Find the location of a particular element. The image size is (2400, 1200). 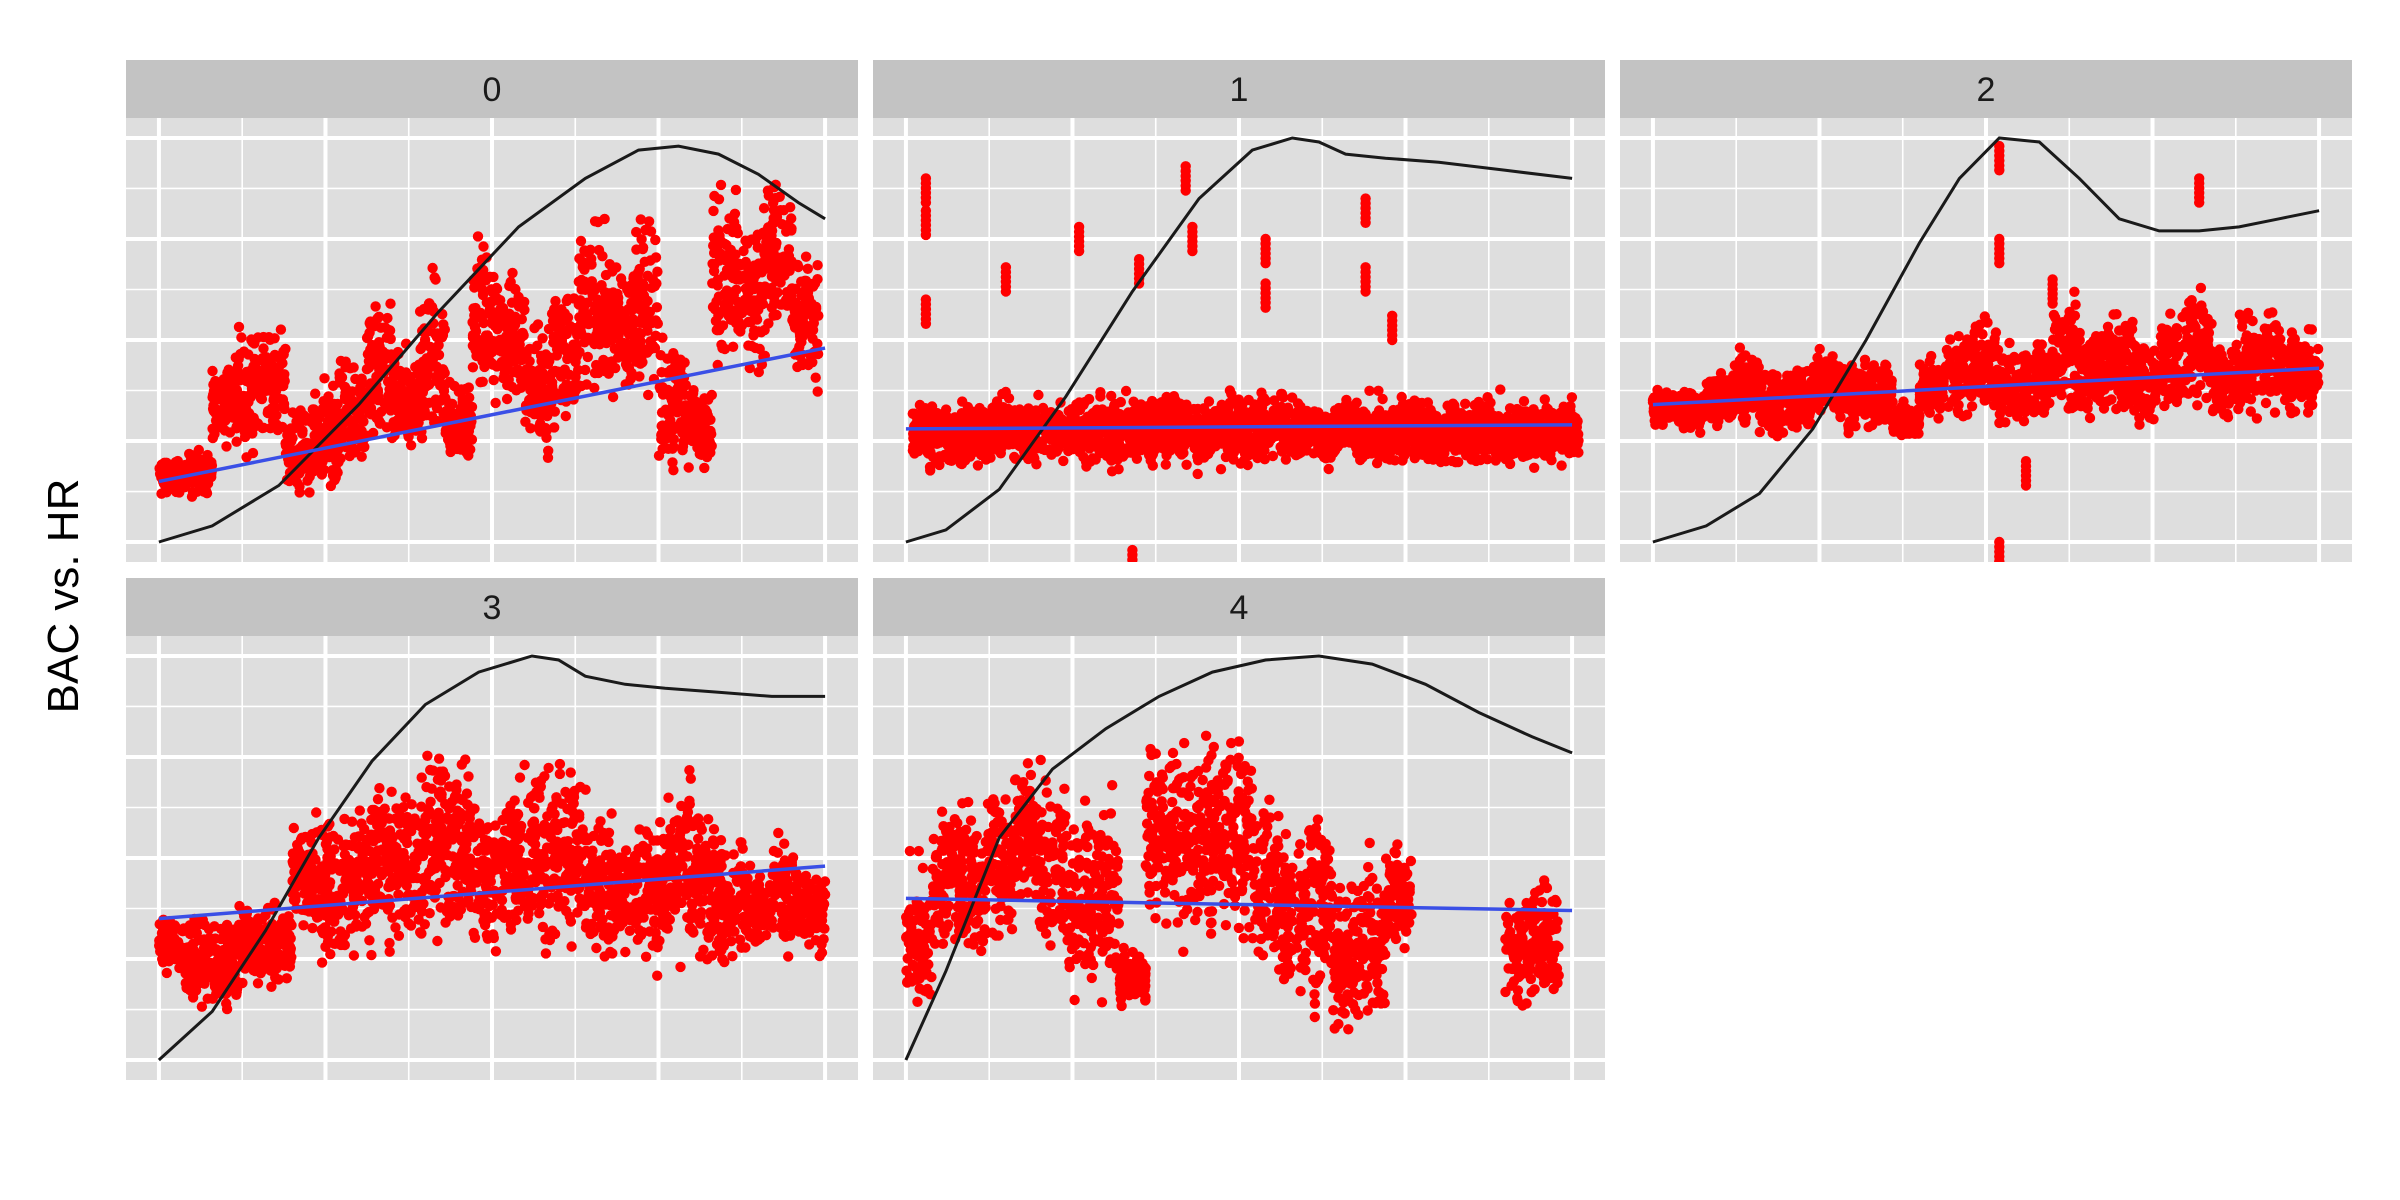

facet-0: 0 is located at coordinates (492, 311).